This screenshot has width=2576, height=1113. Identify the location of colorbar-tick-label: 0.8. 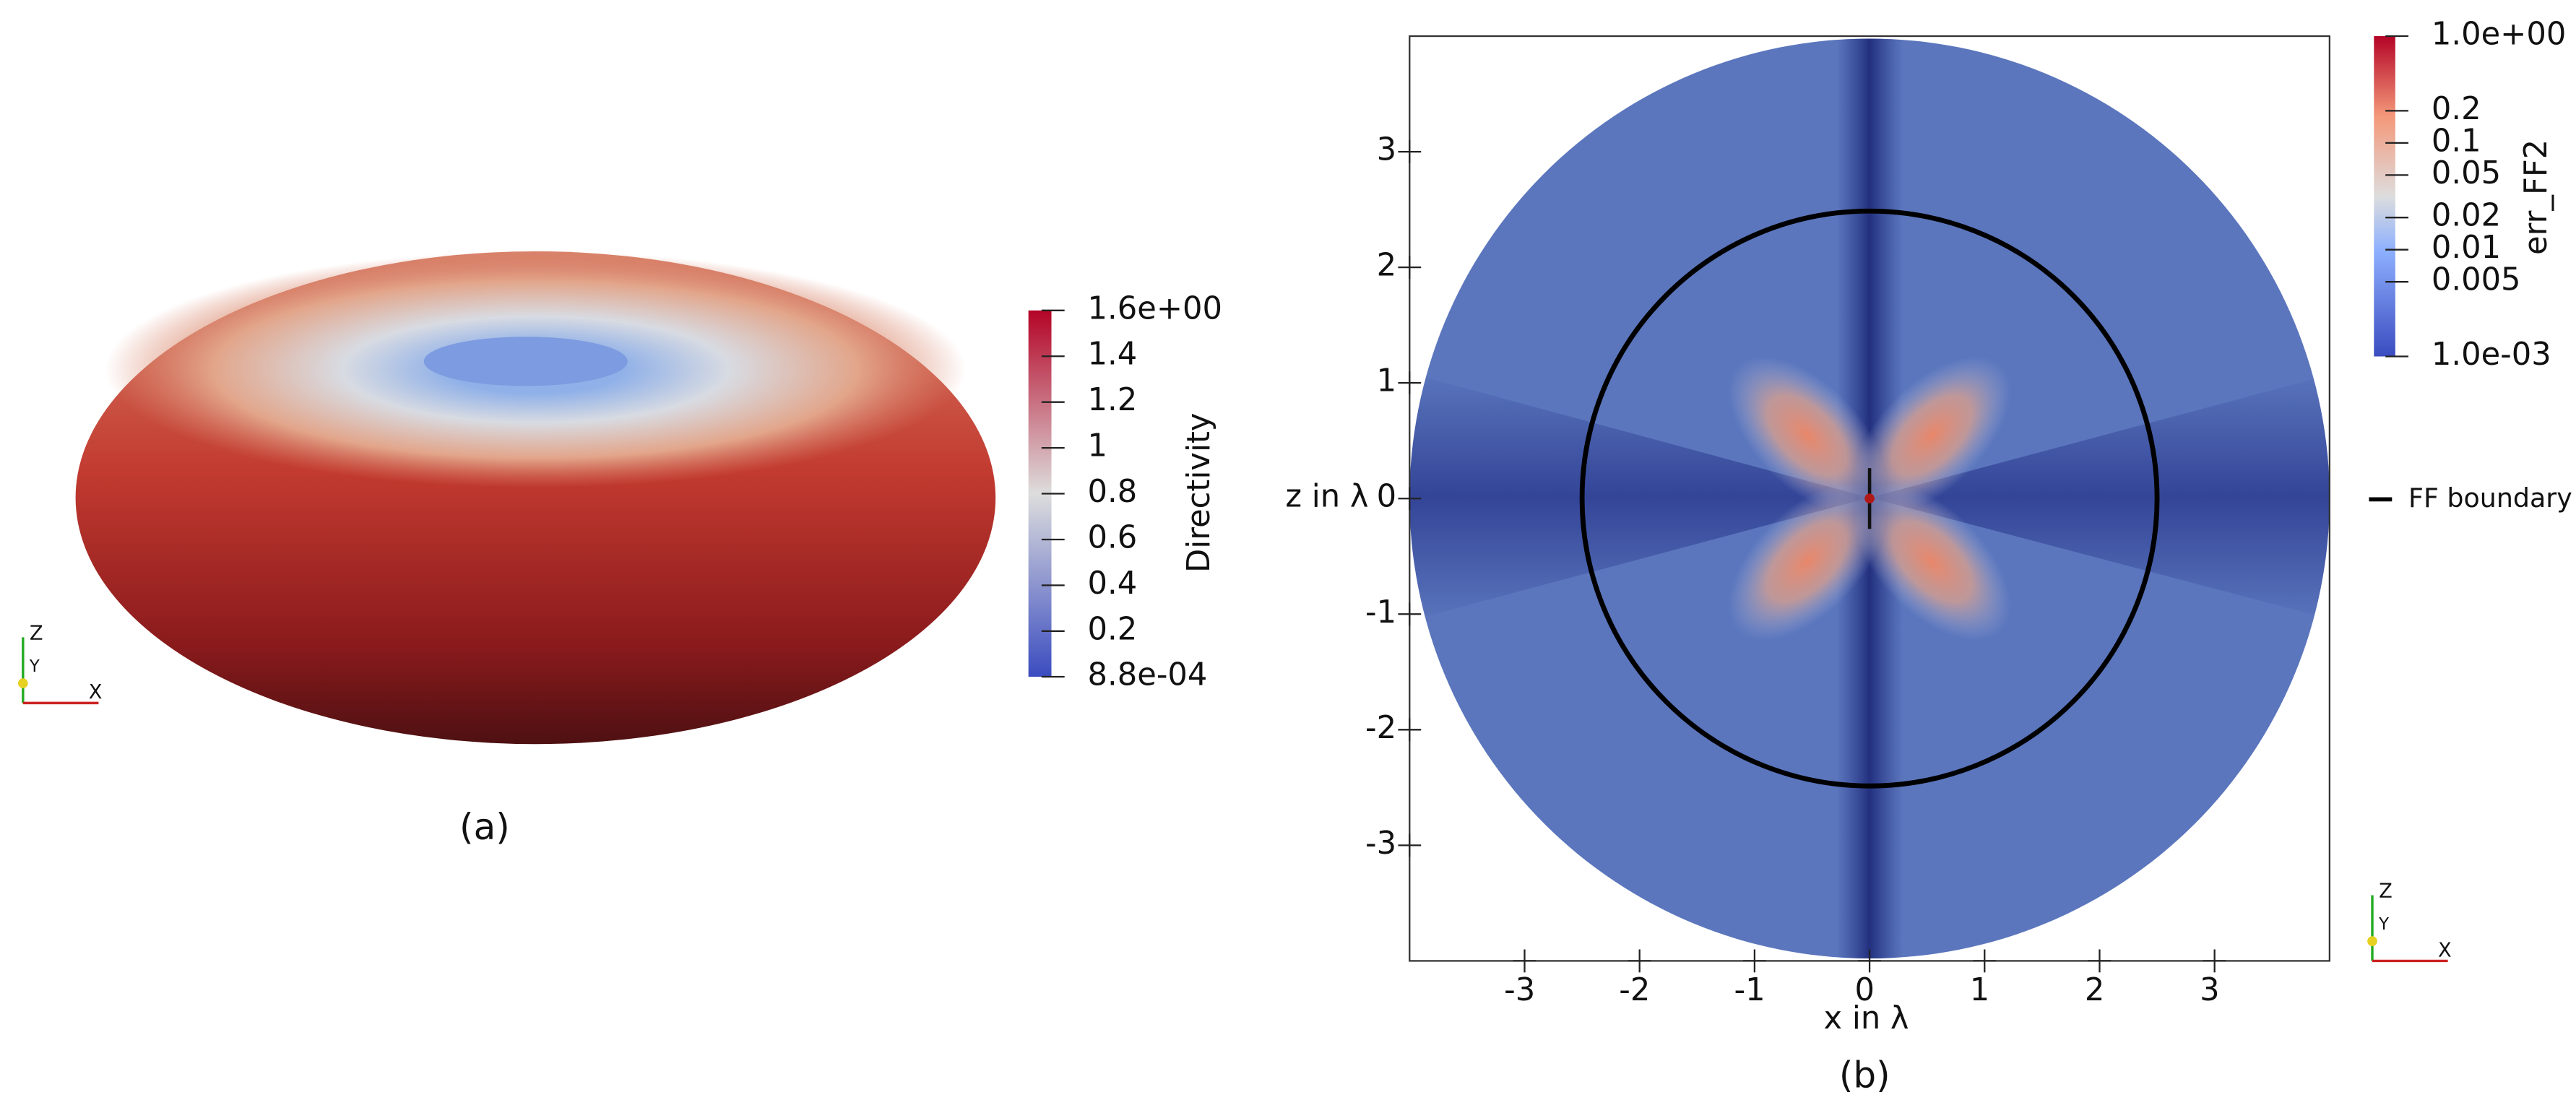
(1113, 492).